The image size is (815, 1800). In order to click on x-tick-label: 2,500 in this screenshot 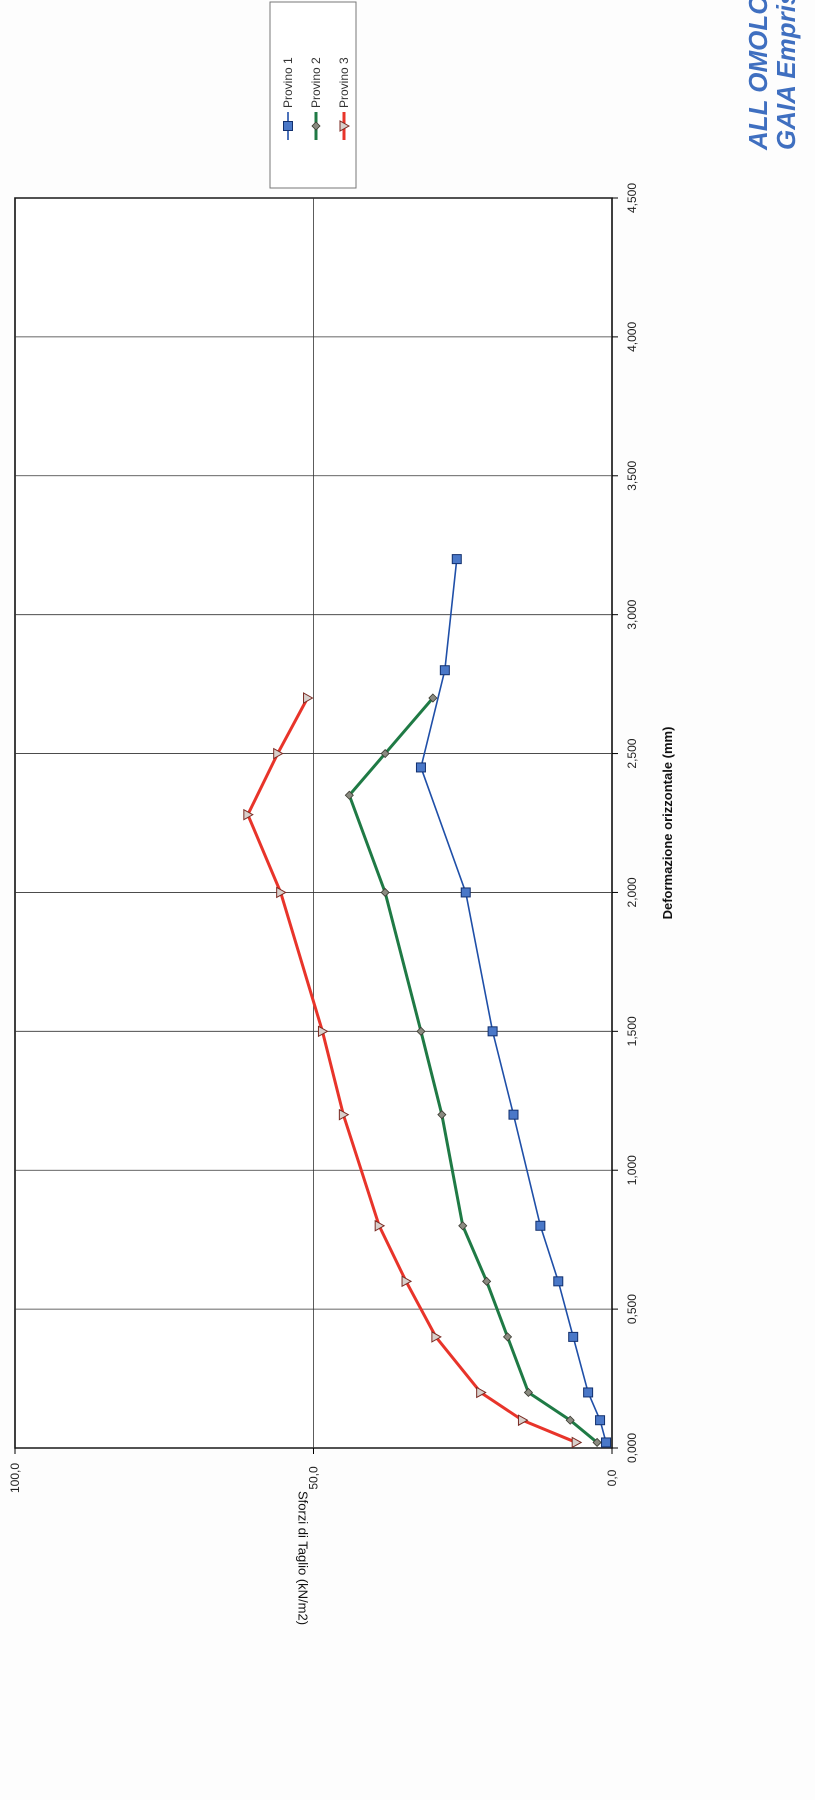, I will do `click(632, 753)`.